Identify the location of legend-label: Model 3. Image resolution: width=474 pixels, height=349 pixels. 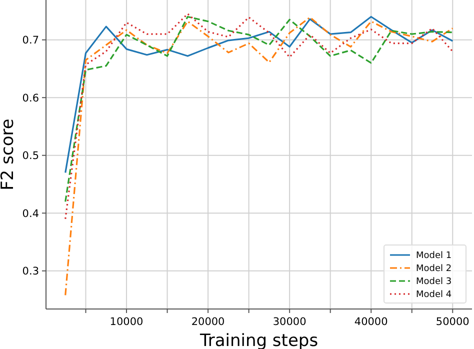
(434, 282).